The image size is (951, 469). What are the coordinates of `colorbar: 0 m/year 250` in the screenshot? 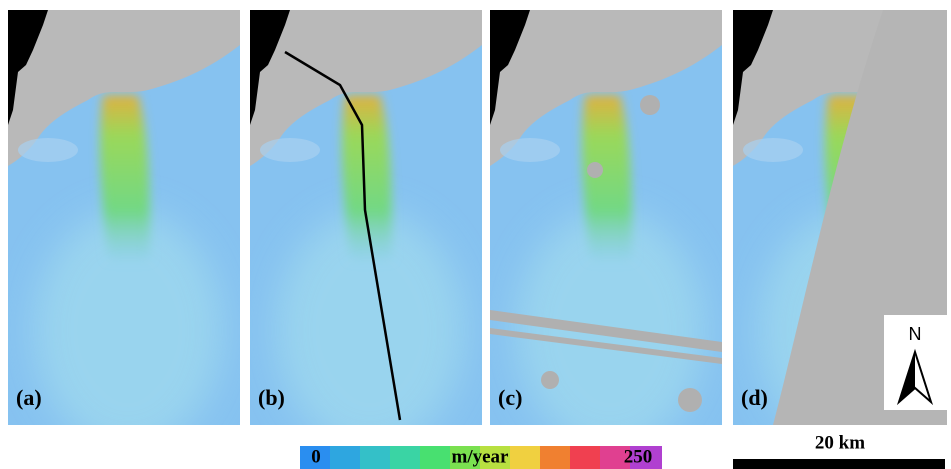 It's located at (481, 457).